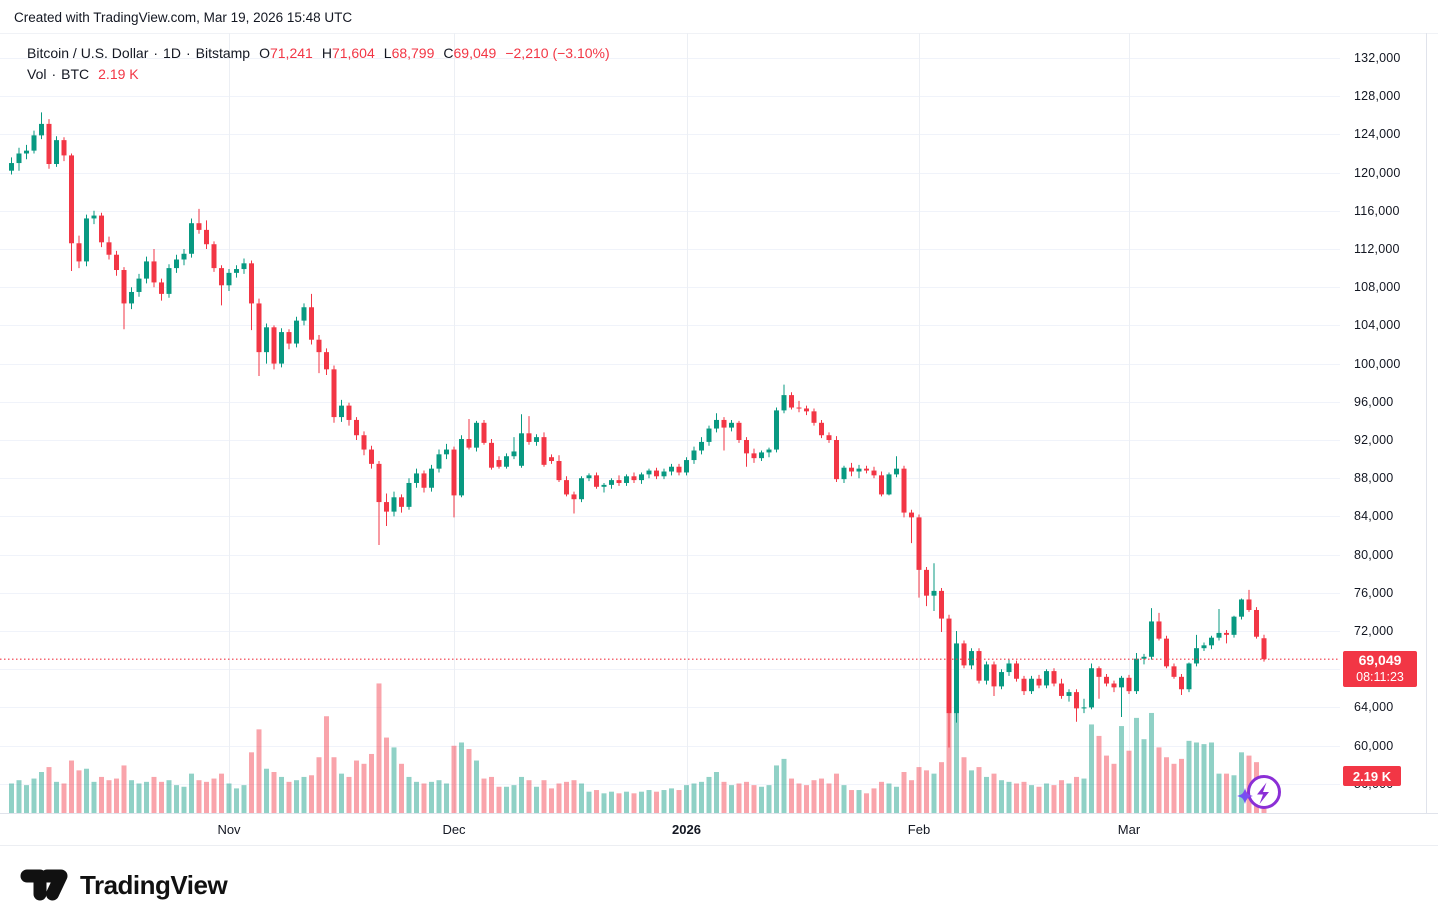 This screenshot has width=1438, height=921. I want to click on high-value: 71,604, so click(353, 53).